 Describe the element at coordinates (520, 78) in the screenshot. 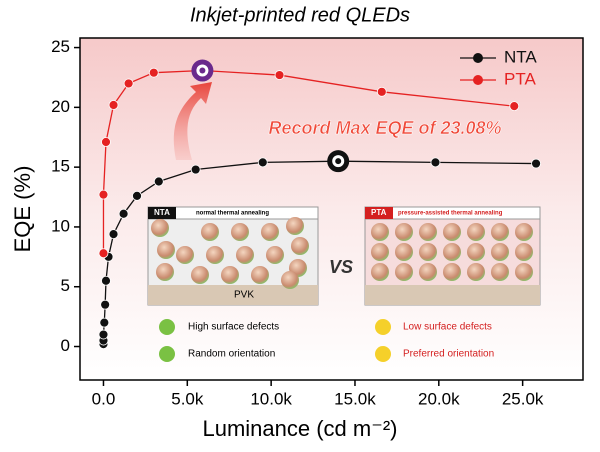

I see `legend-label: PTA` at that location.